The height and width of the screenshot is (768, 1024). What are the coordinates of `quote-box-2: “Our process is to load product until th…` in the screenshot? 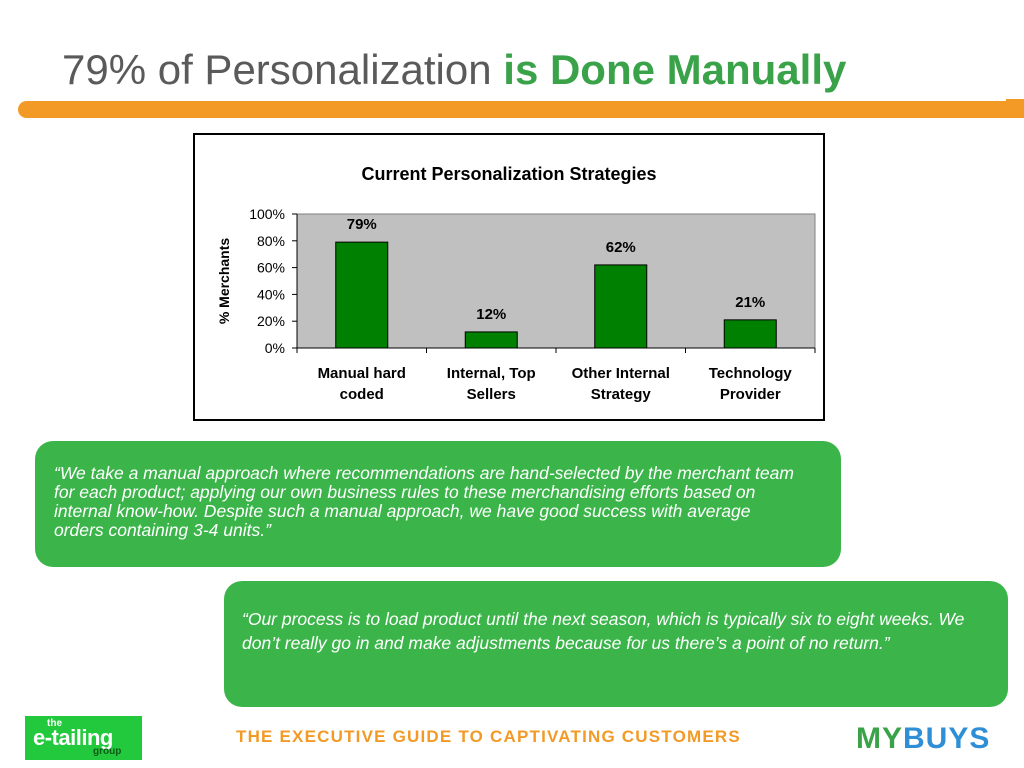 It's located at (616, 644).